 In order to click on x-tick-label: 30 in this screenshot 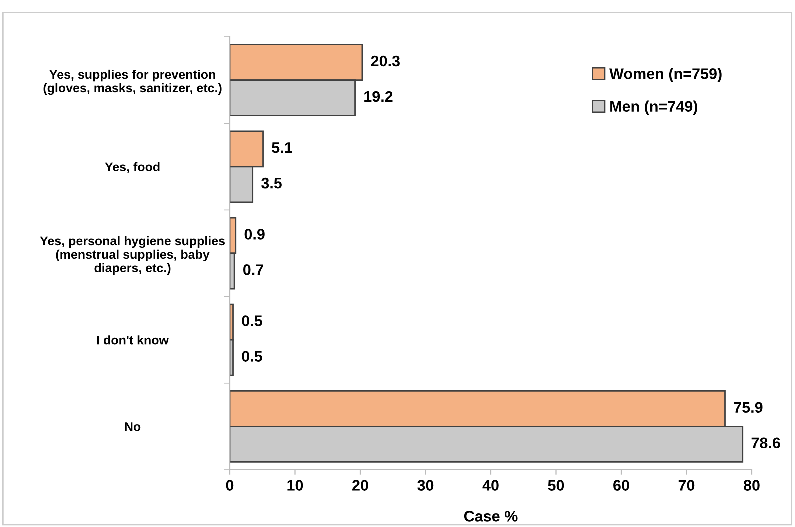, I will do `click(426, 485)`.